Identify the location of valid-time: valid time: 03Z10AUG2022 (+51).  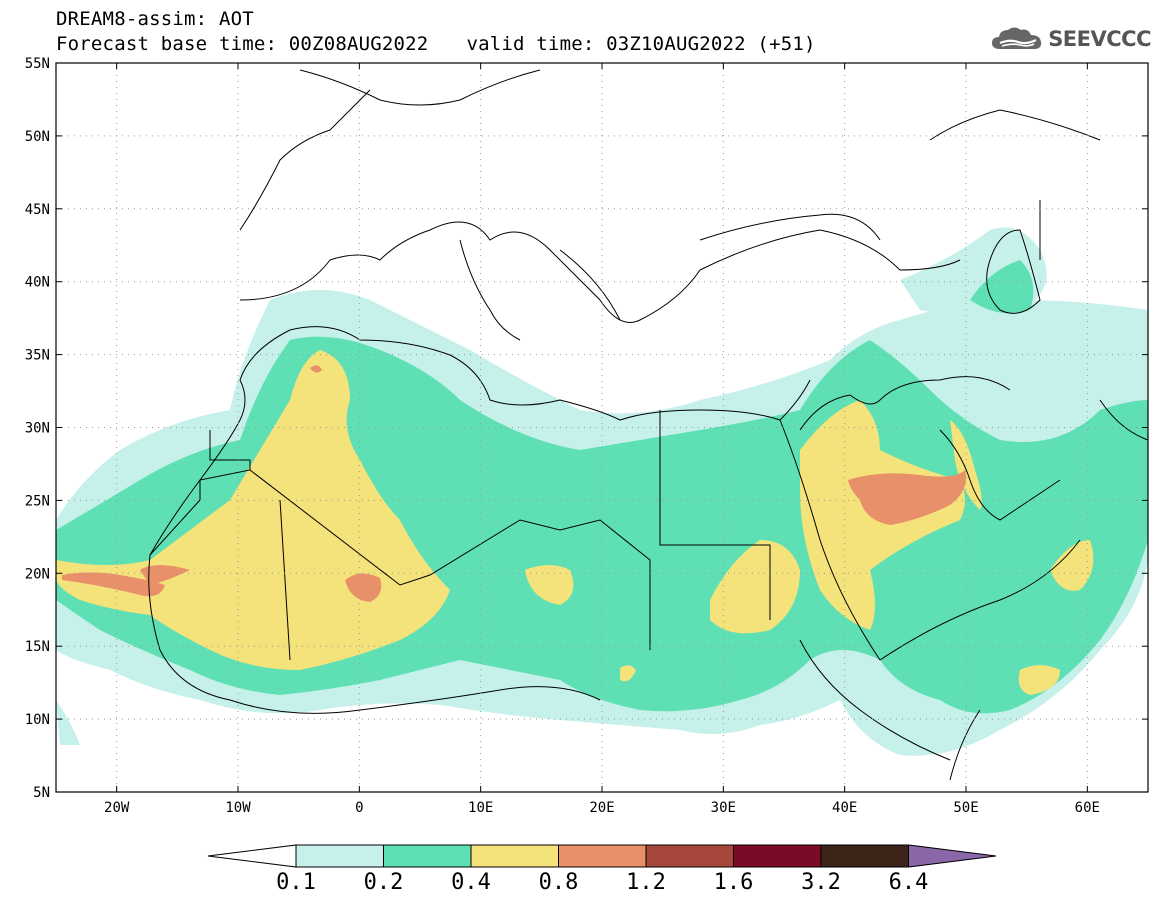
(641, 44).